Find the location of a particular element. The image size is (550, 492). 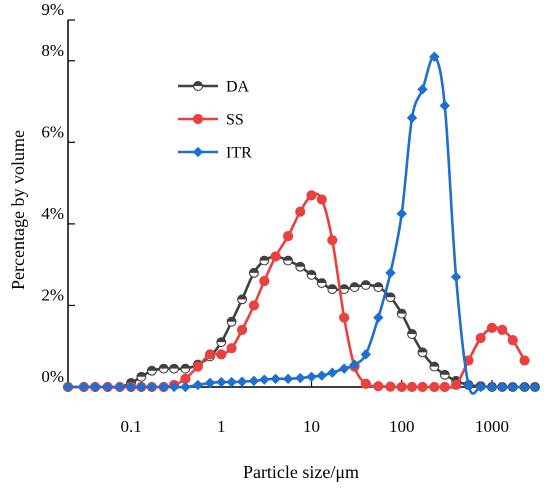

x-axis-title: Particle size/μm is located at coordinates (301, 472).